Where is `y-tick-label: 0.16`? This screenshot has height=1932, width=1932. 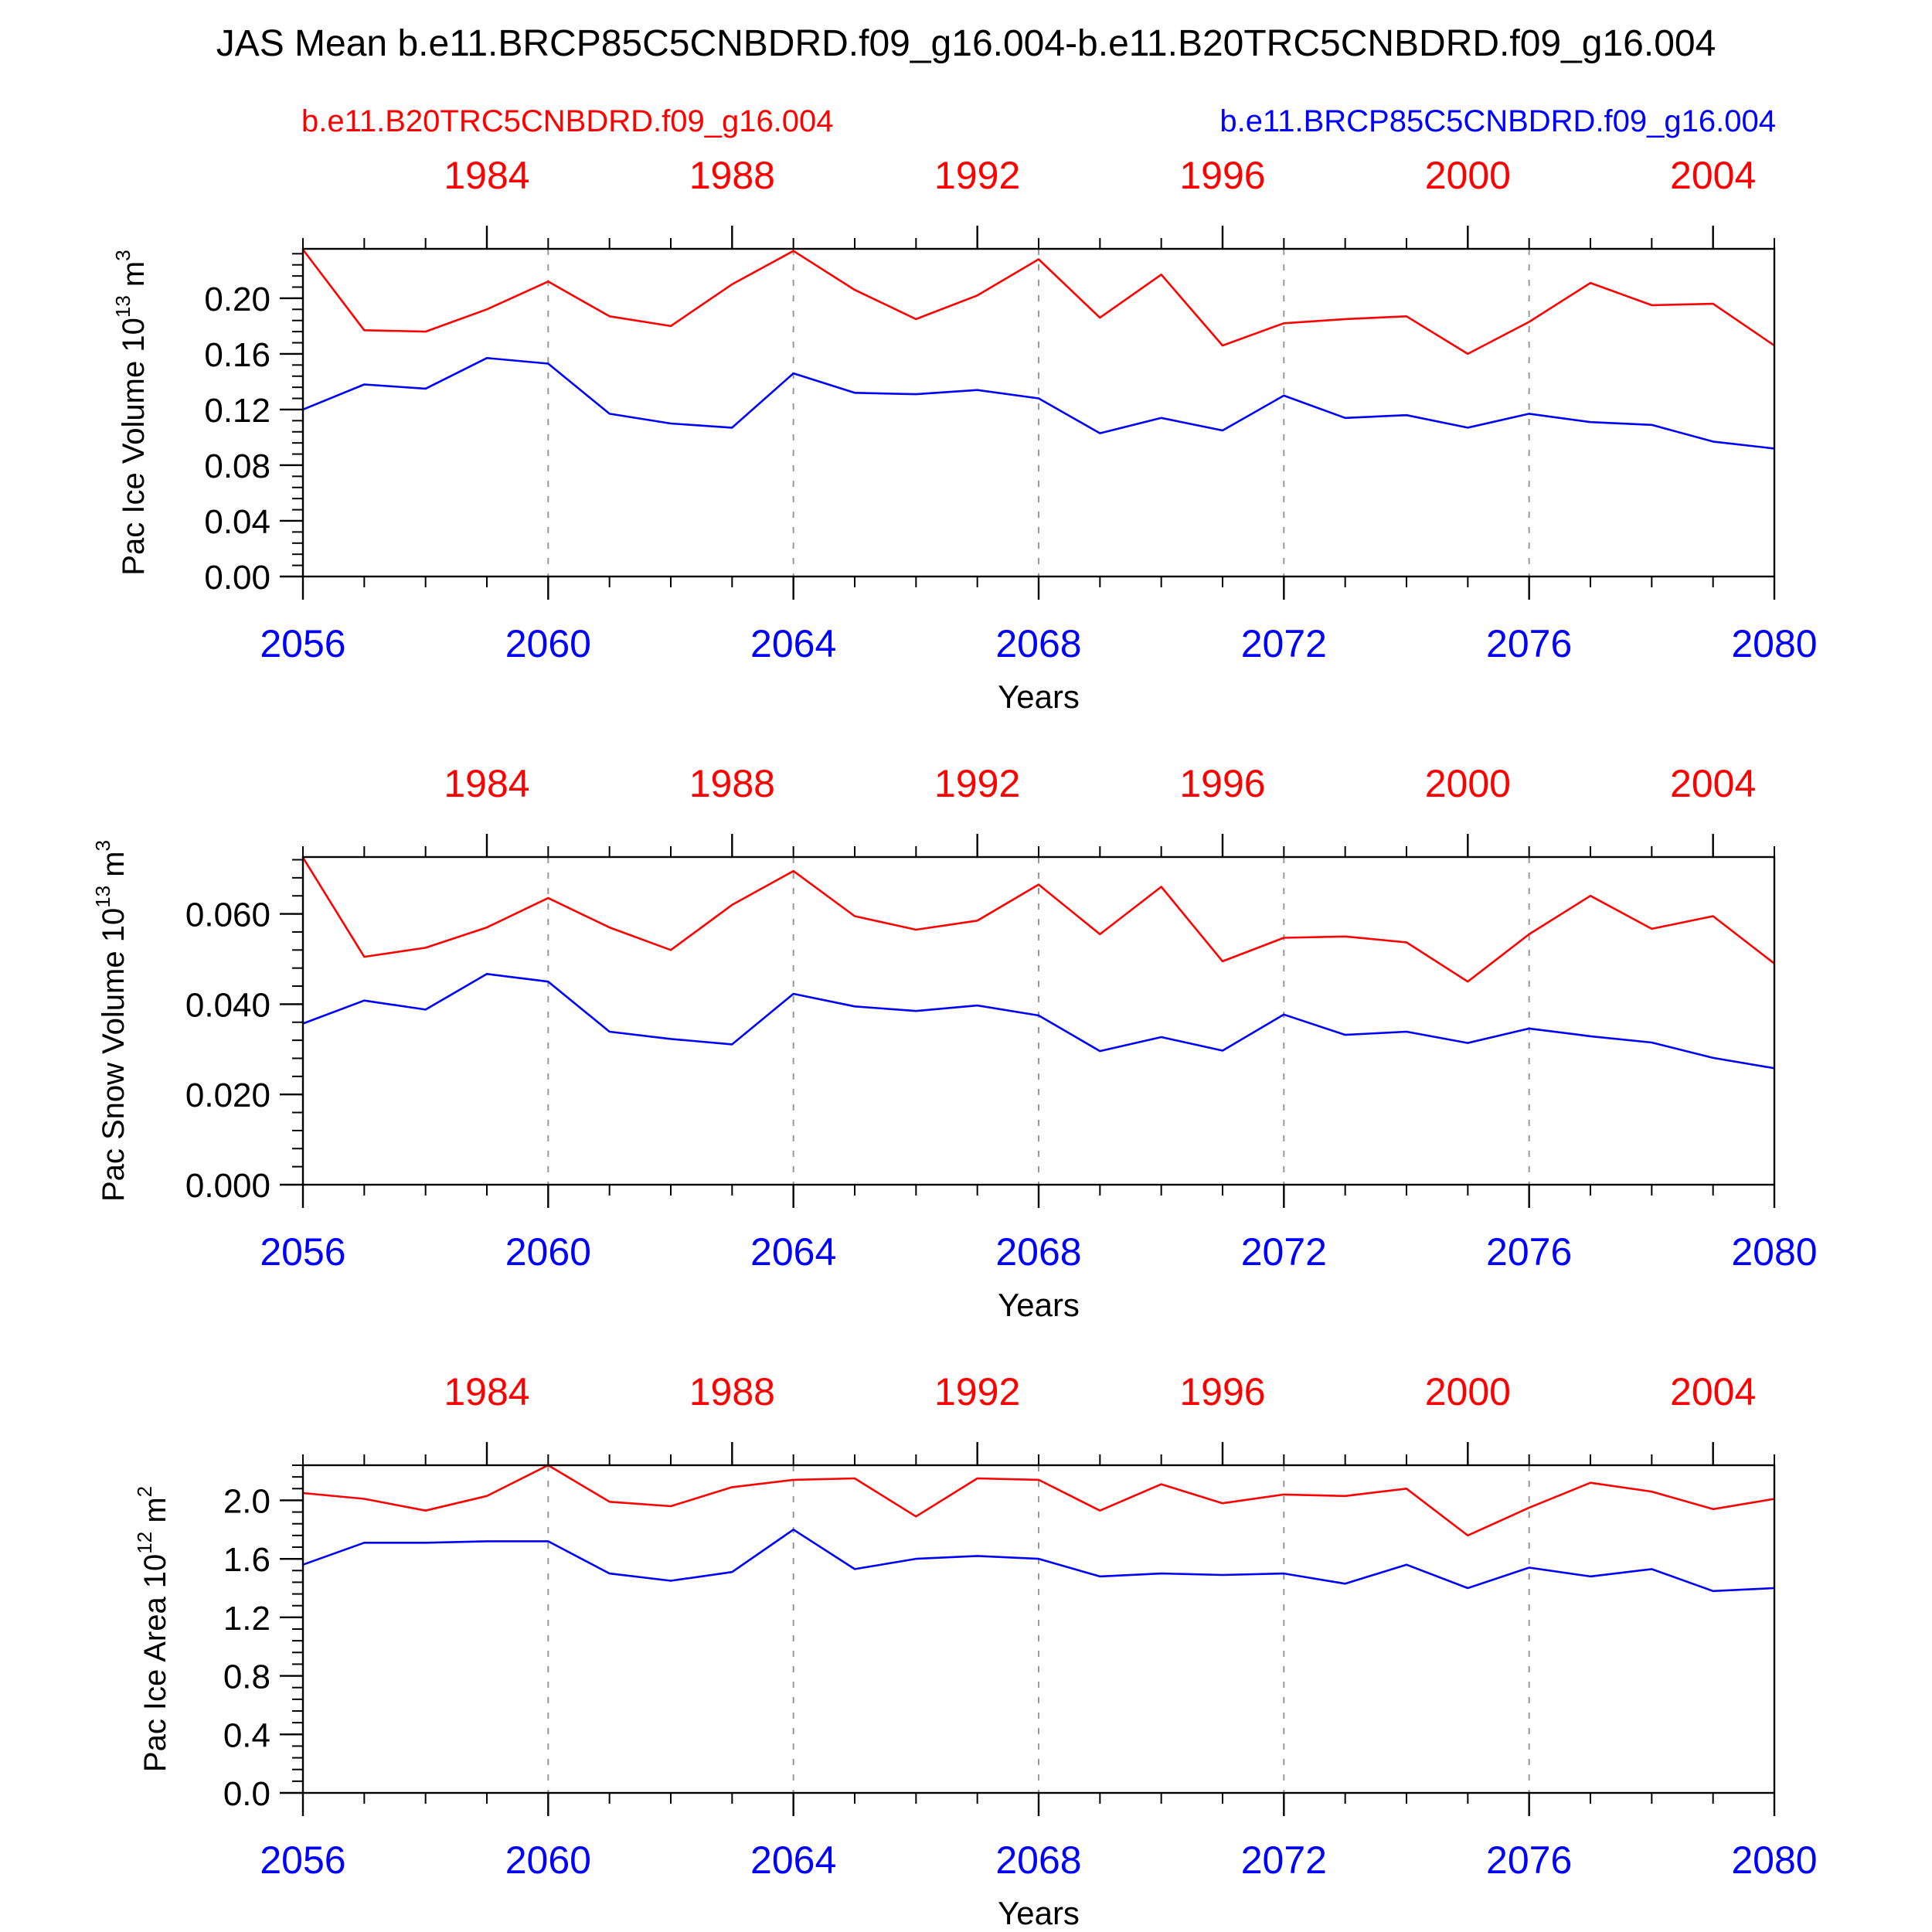 y-tick-label: 0.16 is located at coordinates (237, 355).